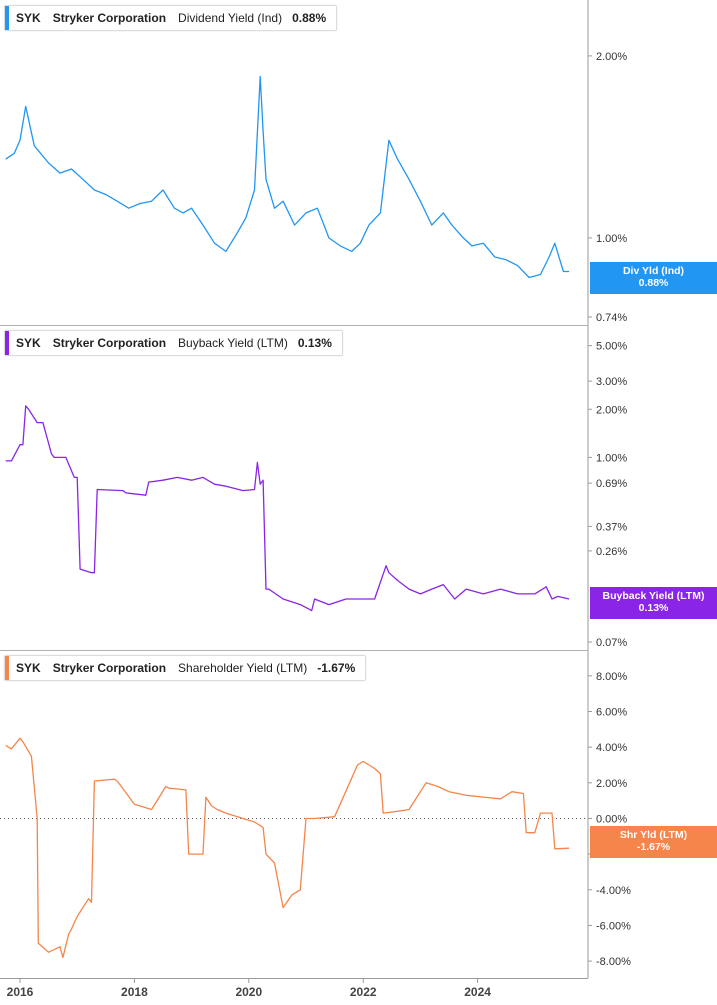 This screenshot has height=1005, width=717. What do you see at coordinates (363, 992) in the screenshot?
I see `x-tick-label: 2022` at bounding box center [363, 992].